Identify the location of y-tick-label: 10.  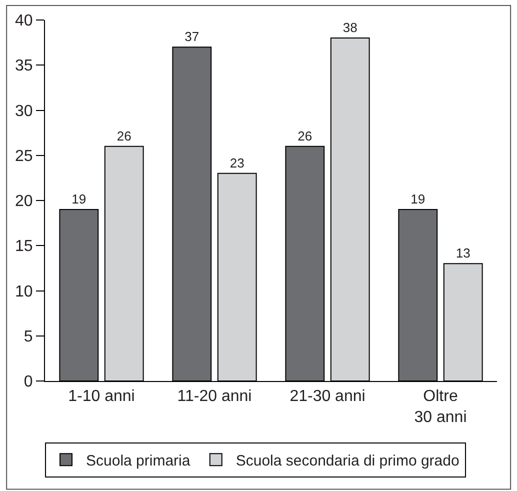
(24, 291).